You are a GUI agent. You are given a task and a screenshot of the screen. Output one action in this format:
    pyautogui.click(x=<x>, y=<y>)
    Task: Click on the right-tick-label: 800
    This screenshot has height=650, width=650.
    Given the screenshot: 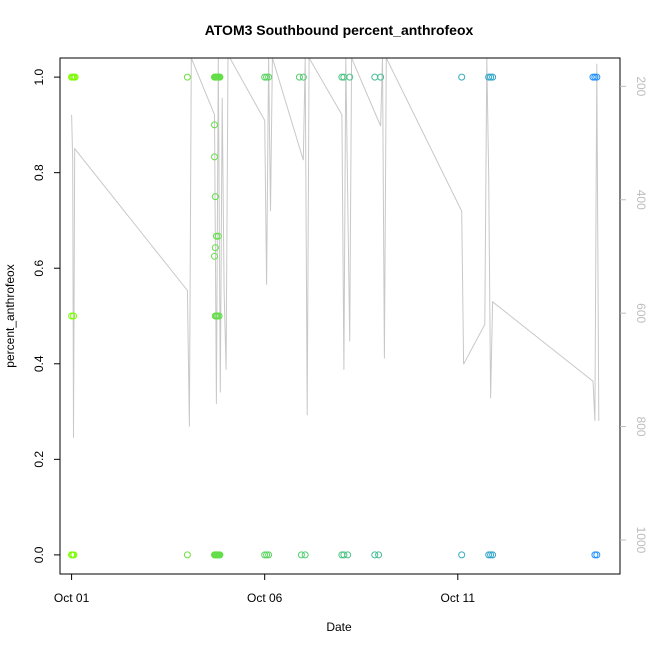 What is the action you would take?
    pyautogui.click(x=641, y=427)
    